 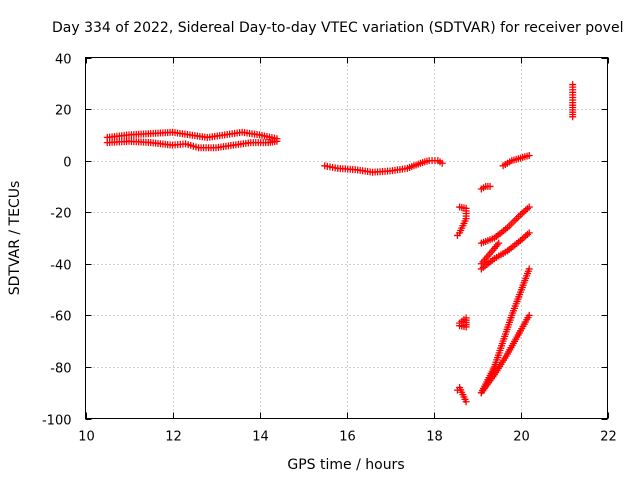 What do you see at coordinates (63, 111) in the screenshot?
I see `y-tick-label: 20` at bounding box center [63, 111].